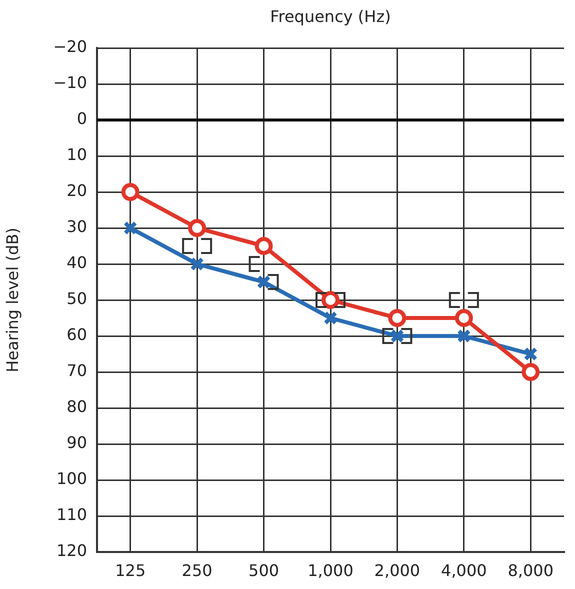 This screenshot has height=589, width=575. Describe the element at coordinates (81, 118) in the screenshot. I see `y-tick-label: 0` at that location.